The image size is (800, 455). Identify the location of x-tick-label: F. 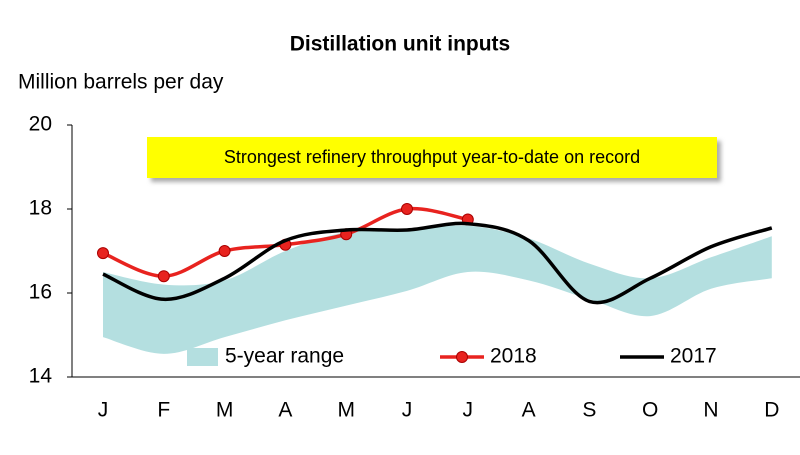
(163, 410).